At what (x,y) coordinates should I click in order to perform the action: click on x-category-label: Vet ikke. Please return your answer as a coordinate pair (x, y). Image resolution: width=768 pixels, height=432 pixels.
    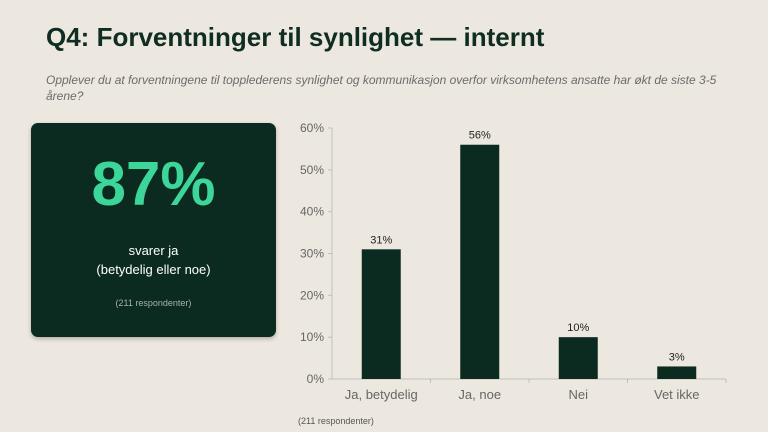
    Looking at the image, I should click on (677, 394).